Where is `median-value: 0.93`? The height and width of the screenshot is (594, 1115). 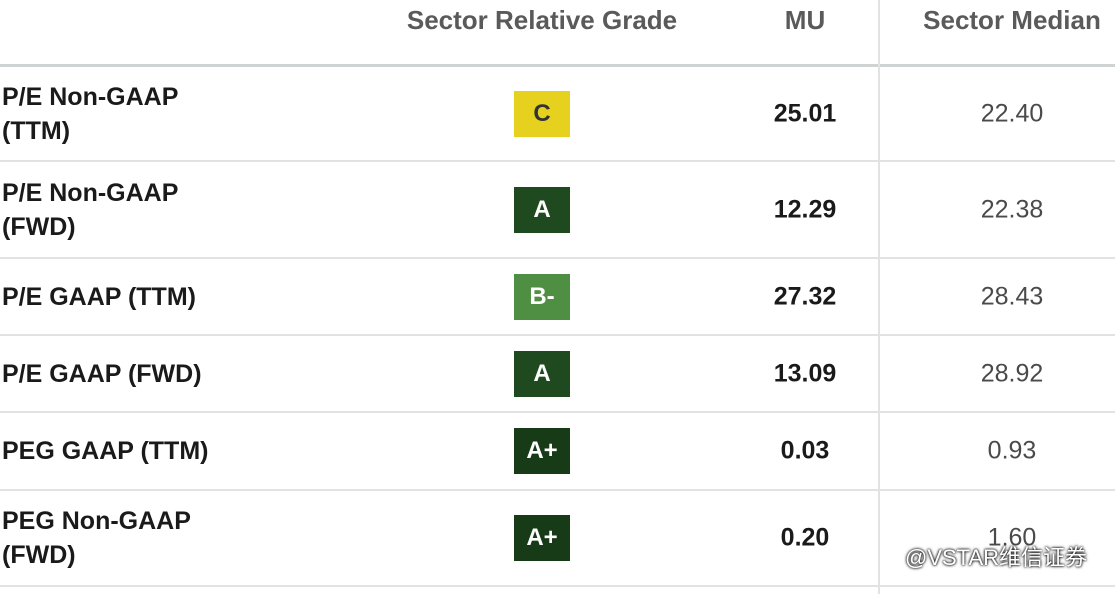
median-value: 0.93 is located at coordinates (1012, 450).